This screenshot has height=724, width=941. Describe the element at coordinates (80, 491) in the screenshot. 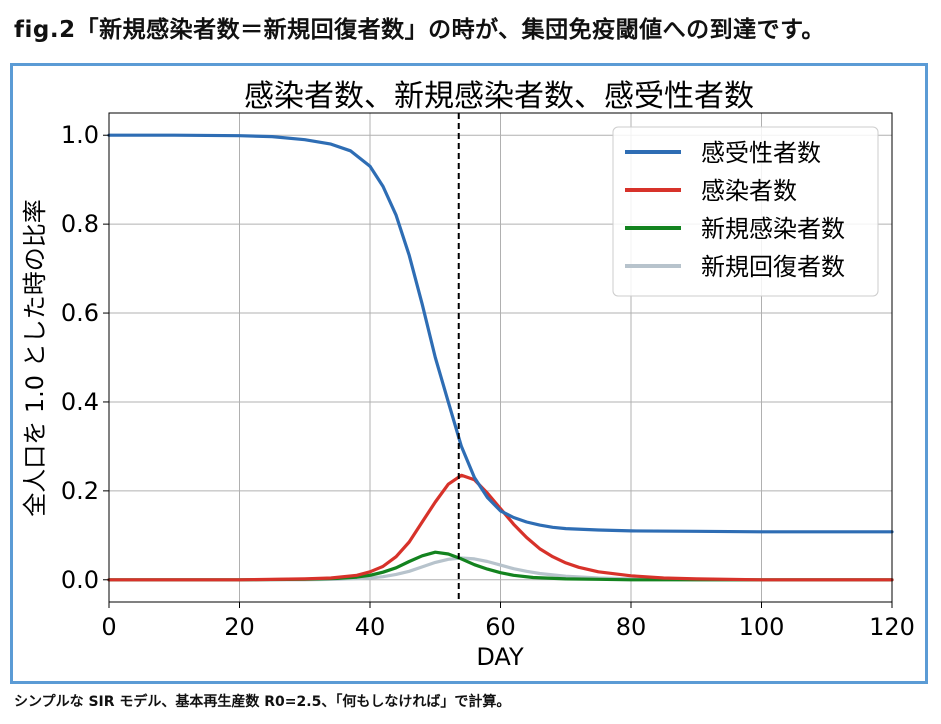

I see `y-tick-label: 0.2` at that location.